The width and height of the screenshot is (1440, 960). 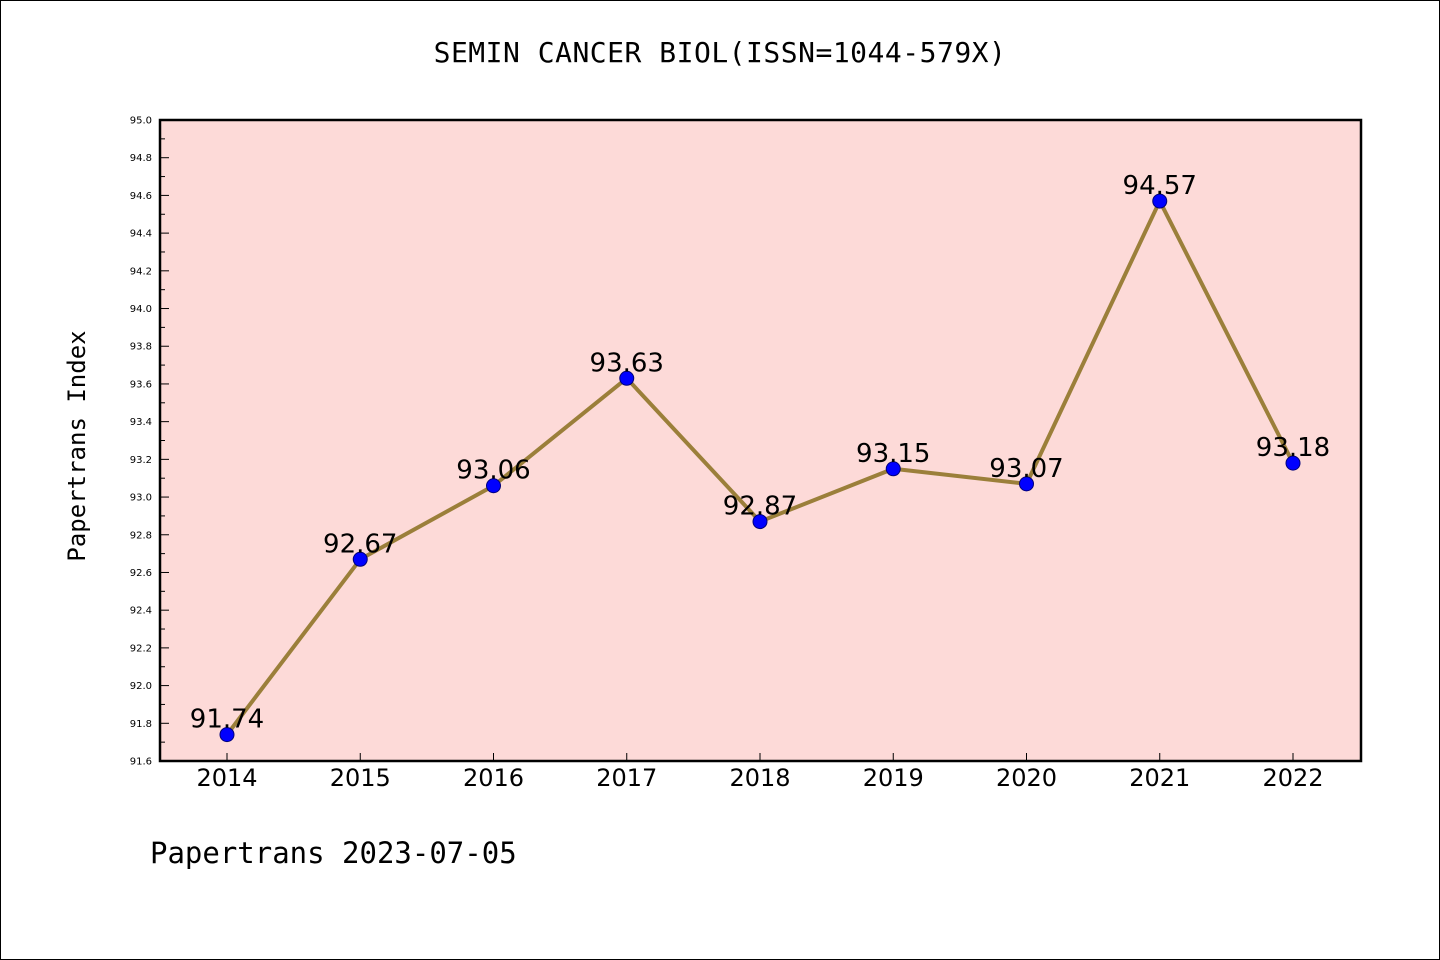 What do you see at coordinates (360, 544) in the screenshot?
I see `data-label: 92.67` at bounding box center [360, 544].